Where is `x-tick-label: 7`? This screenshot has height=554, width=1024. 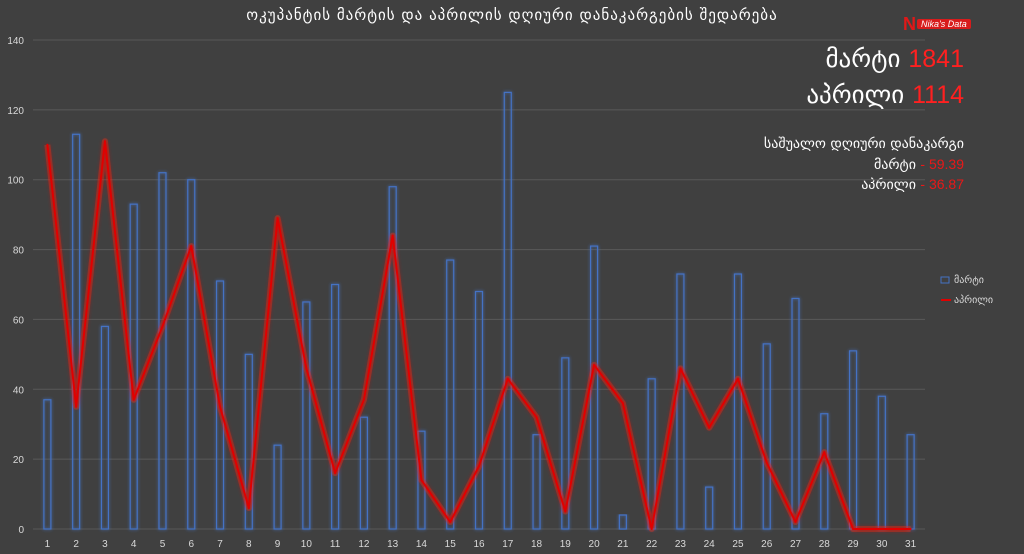
x-tick-label: 7 is located at coordinates (220, 544).